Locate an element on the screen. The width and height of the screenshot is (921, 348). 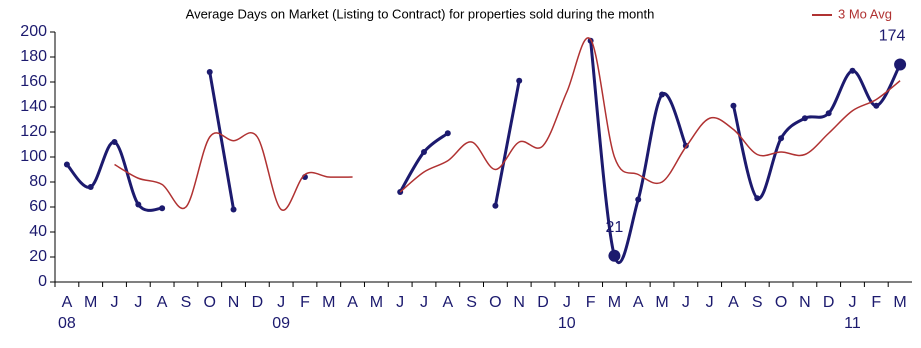
y-tick-label: 140 is located at coordinates (33, 106).